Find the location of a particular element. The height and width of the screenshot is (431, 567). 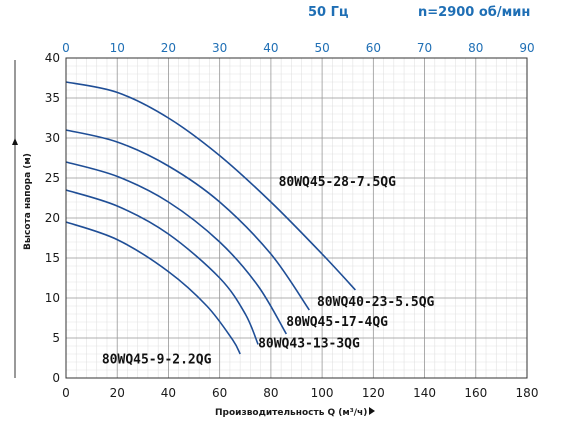

x-tick-label: 20 is located at coordinates (117, 393).